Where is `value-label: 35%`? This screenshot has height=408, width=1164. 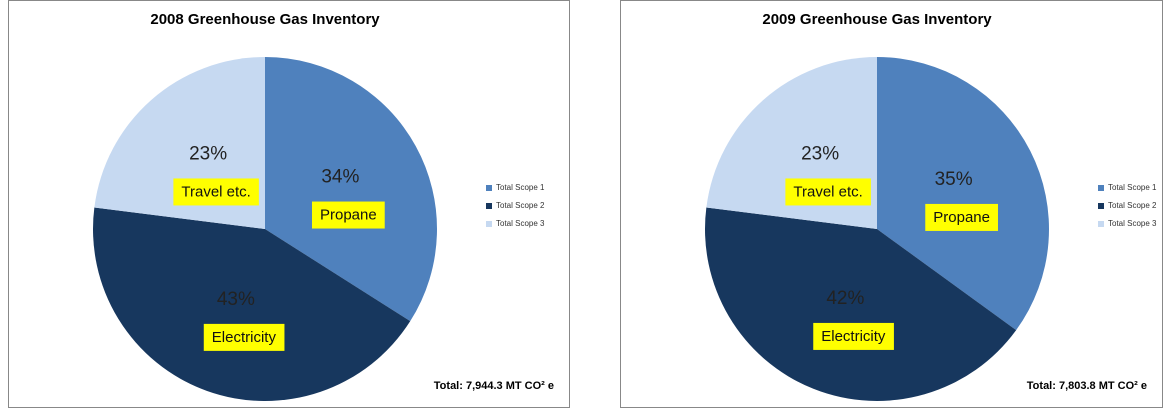
value-label: 35% is located at coordinates (954, 179).